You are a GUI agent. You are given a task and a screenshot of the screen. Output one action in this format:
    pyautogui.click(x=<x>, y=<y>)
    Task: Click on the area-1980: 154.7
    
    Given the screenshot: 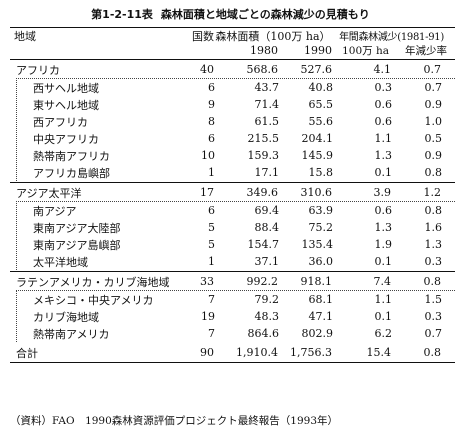 What is the action you would take?
    pyautogui.click(x=263, y=244)
    